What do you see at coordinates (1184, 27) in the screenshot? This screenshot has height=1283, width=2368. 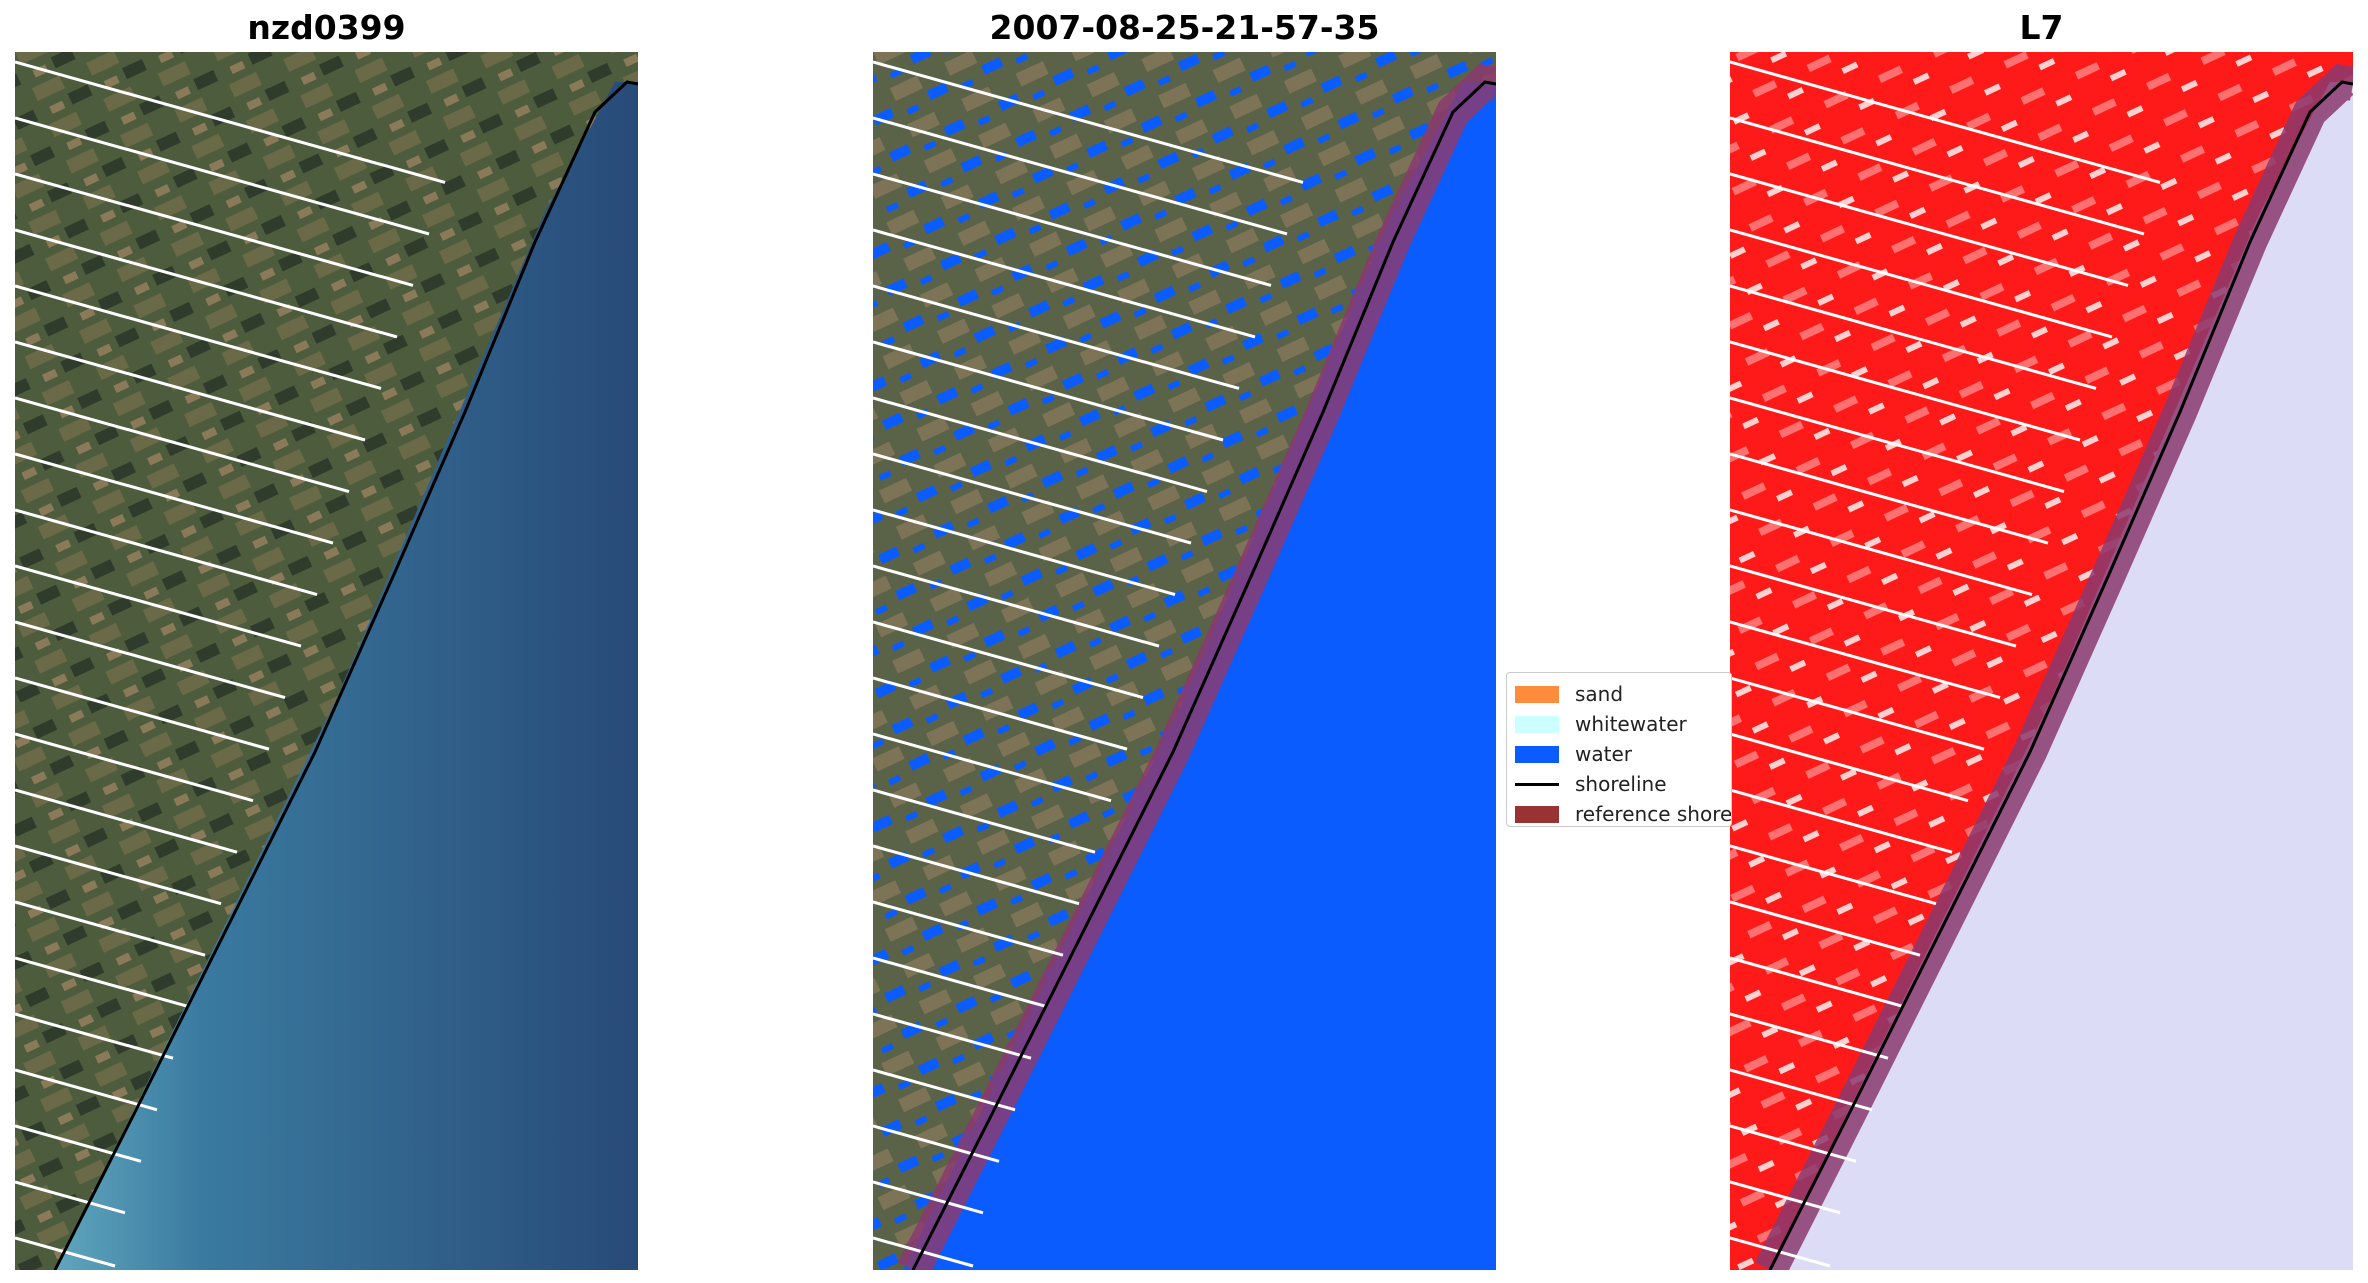 I see `panel-title-classified: 2007-08-25-21-57-35` at bounding box center [1184, 27].